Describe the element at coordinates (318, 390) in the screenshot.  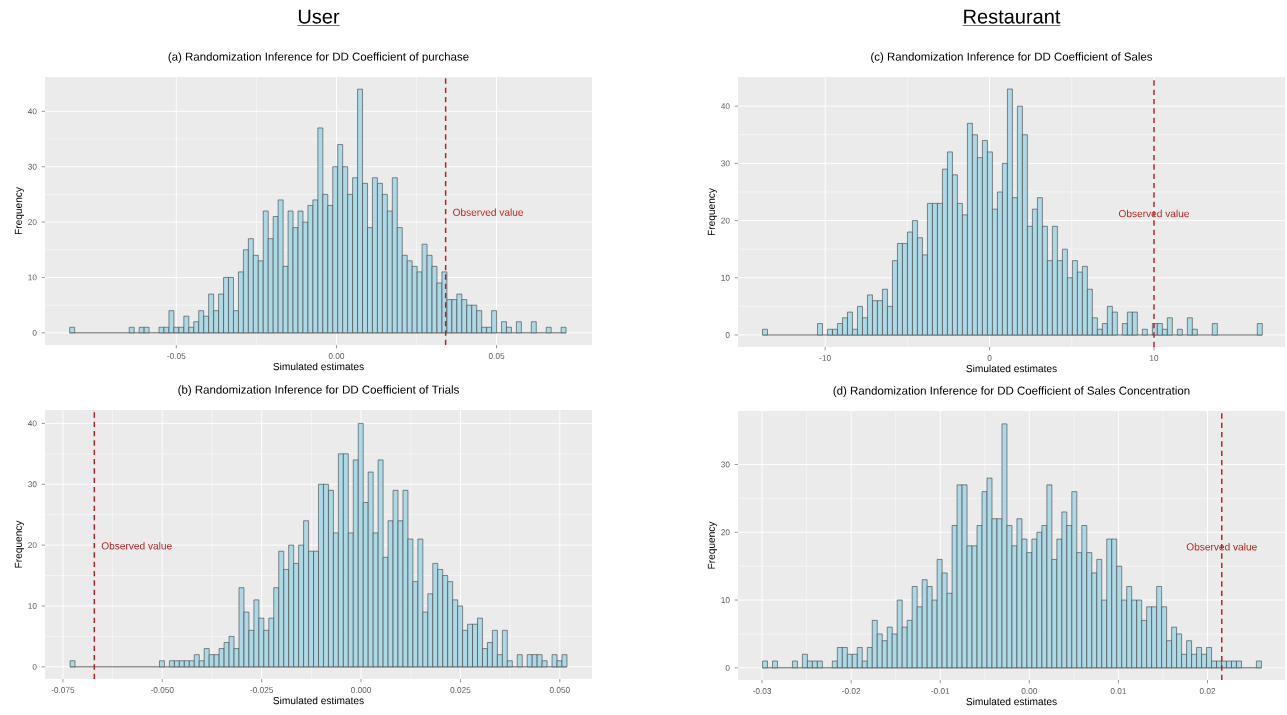
I see `chart-title: (b) Randomization Inference for DD Coefficient of Trials` at that location.